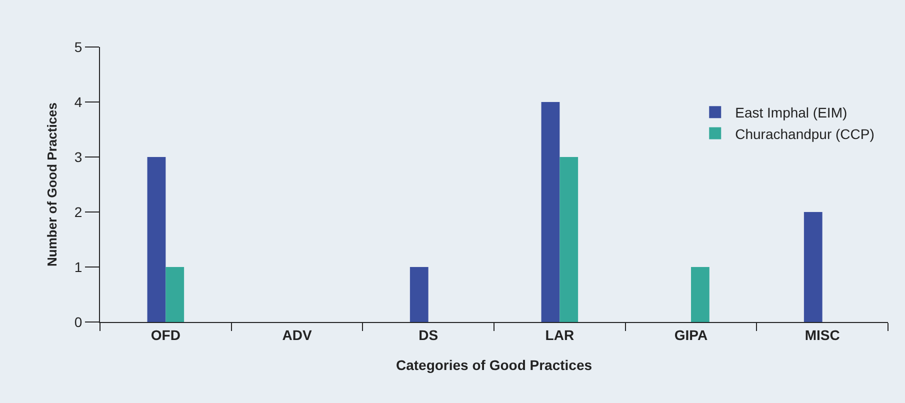  Describe the element at coordinates (691, 334) in the screenshot. I see `x-tick-label: GIPA` at that location.